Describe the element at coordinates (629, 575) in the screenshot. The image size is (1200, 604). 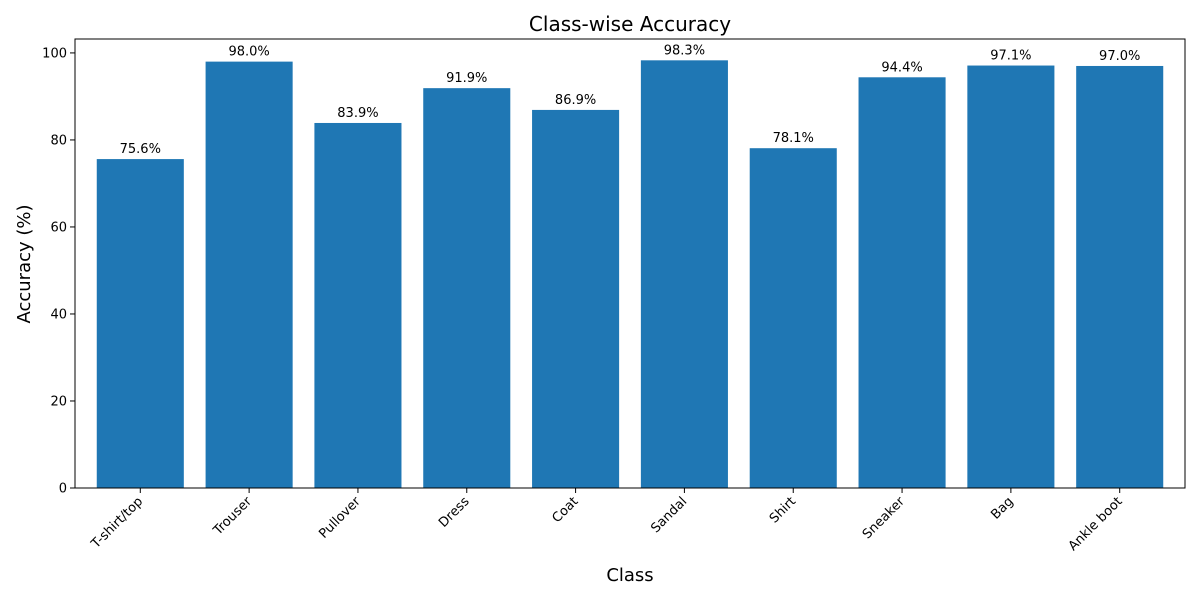
I see `x-axis-label: Class` at that location.